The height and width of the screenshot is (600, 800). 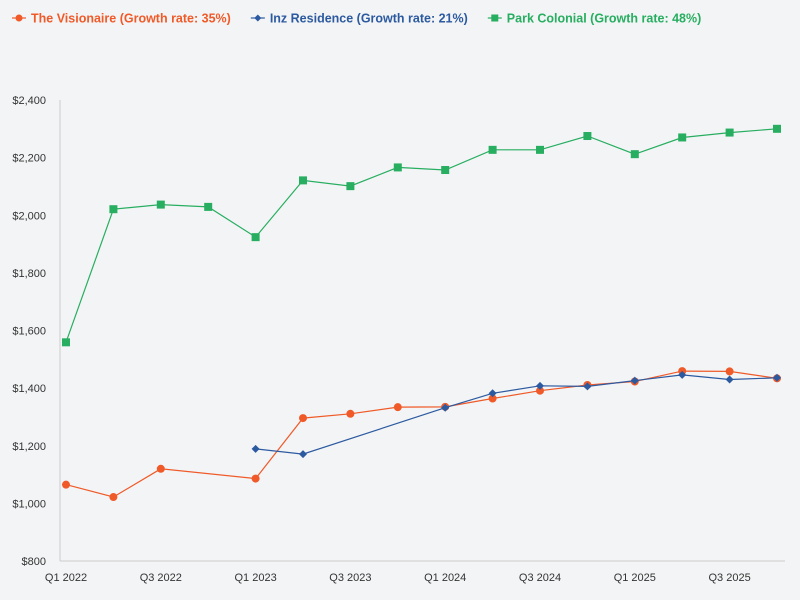 I want to click on y-tick-label: $1,000, so click(x=29, y=504).